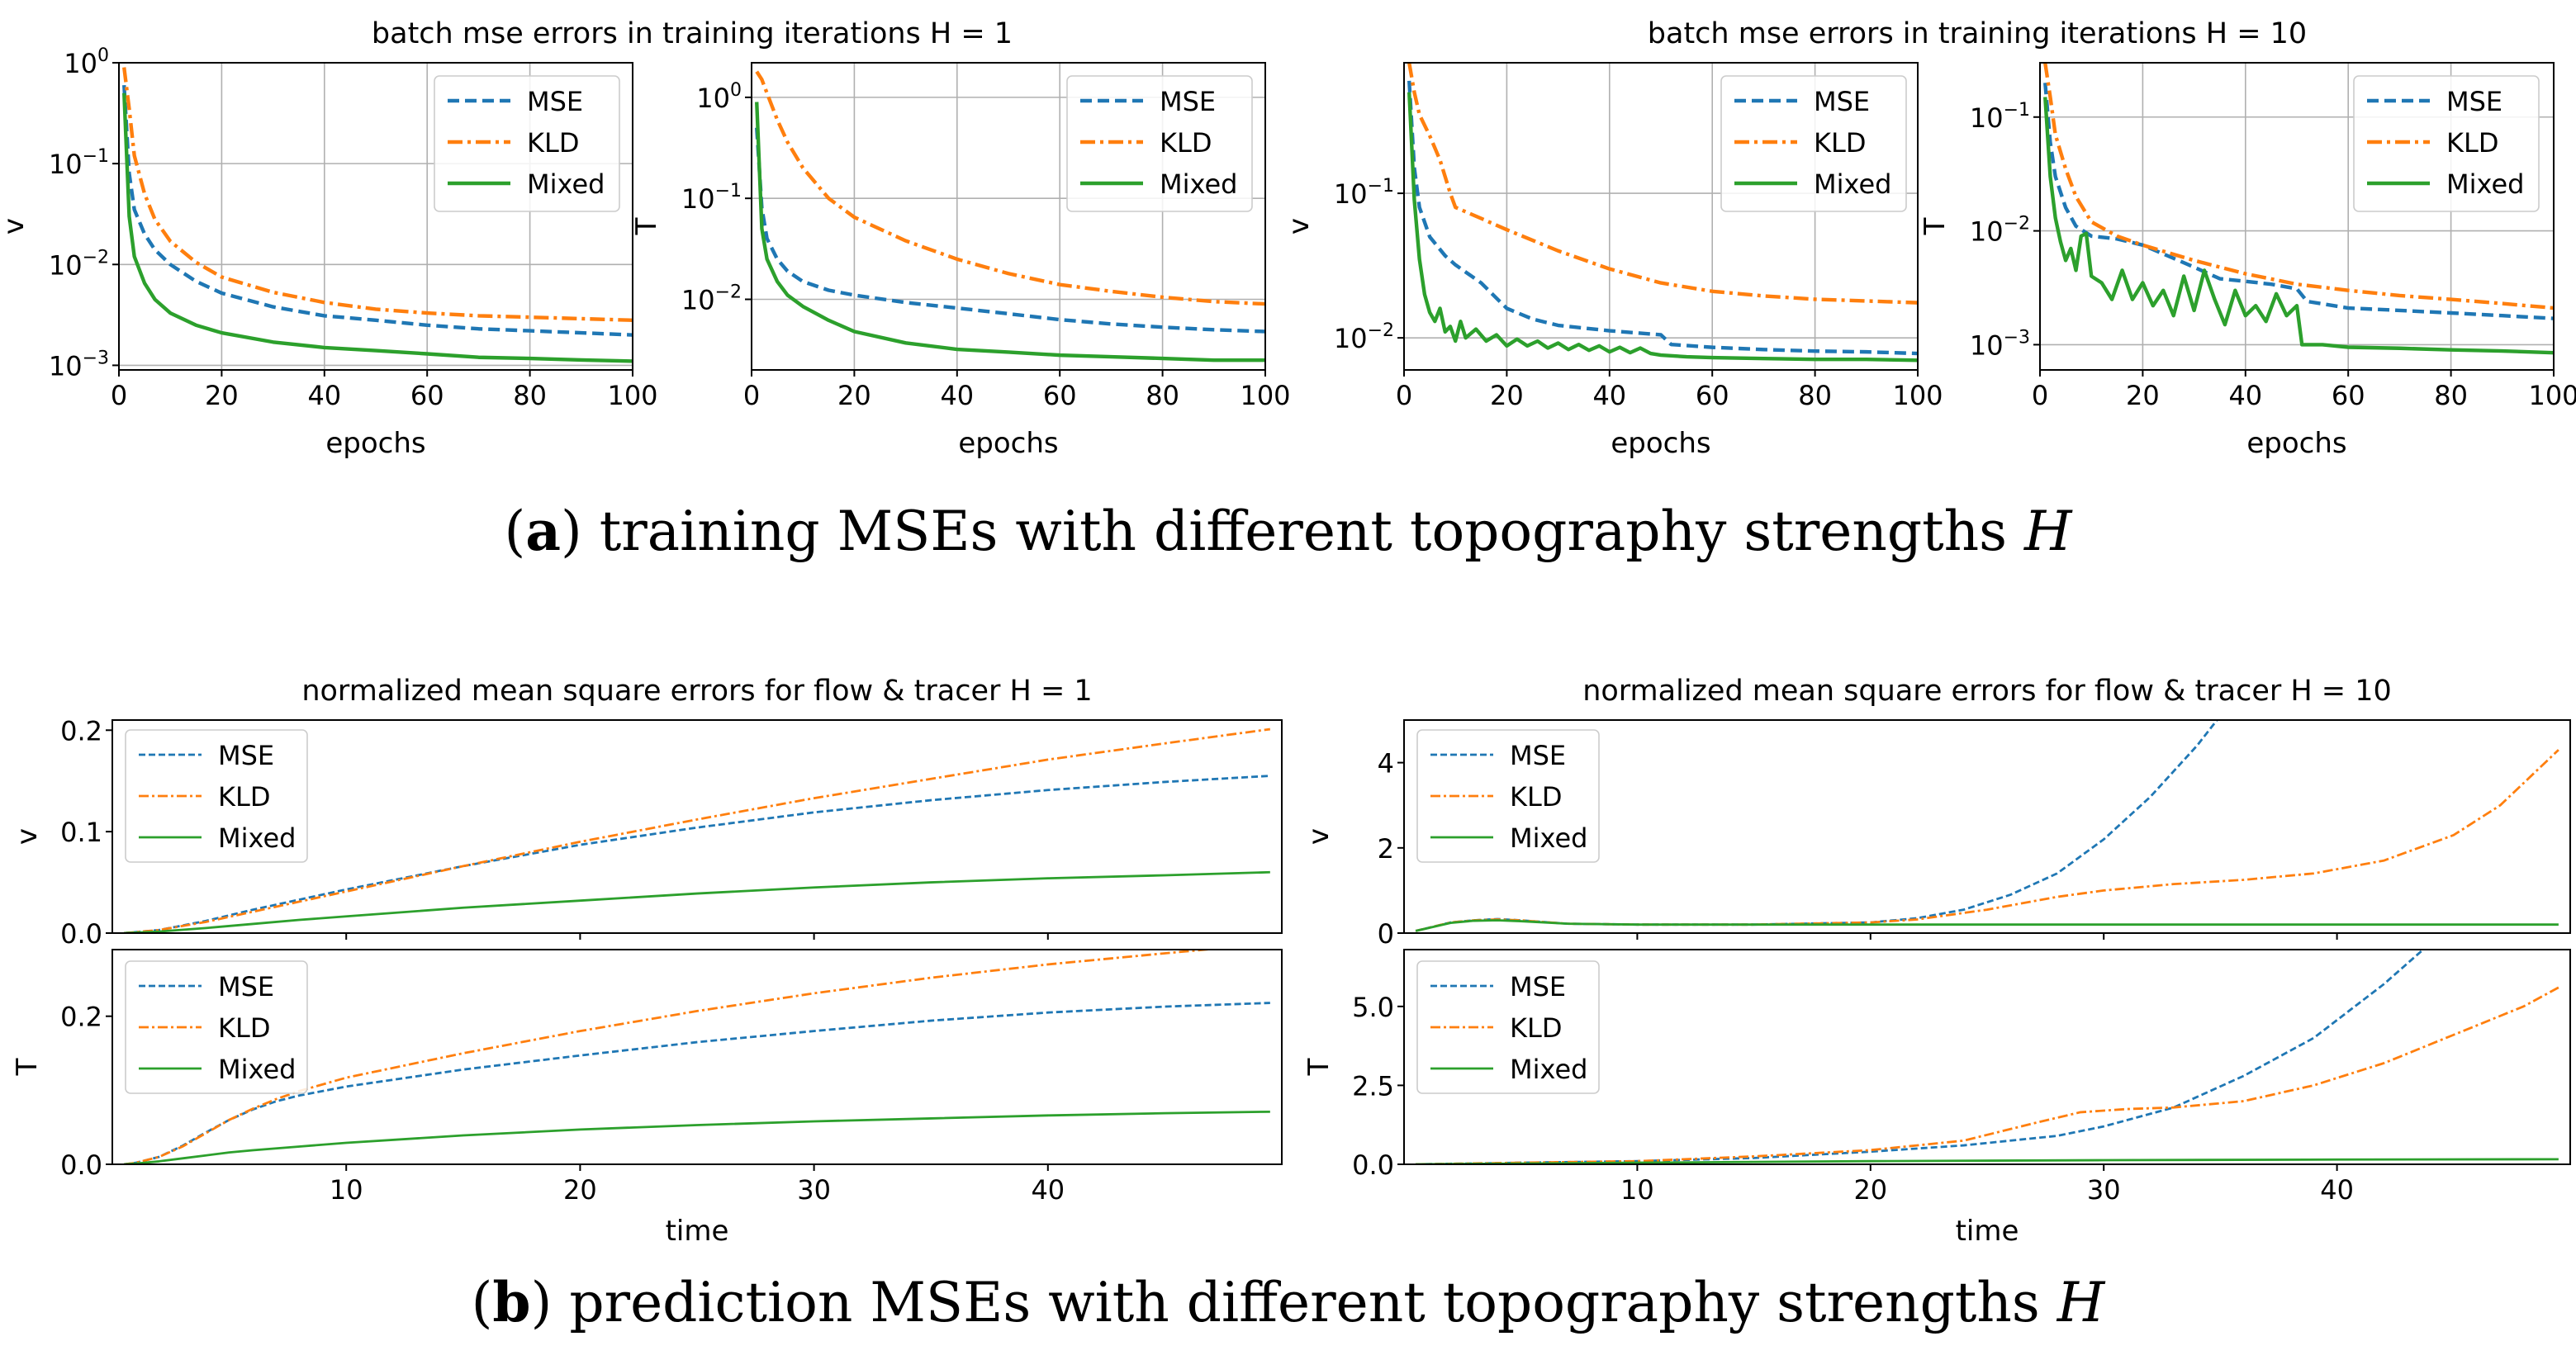 The image size is (2576, 1360). I want to click on panel-pred-h10-t: 0.0 2.5 5.0, so click(1961, 1065).